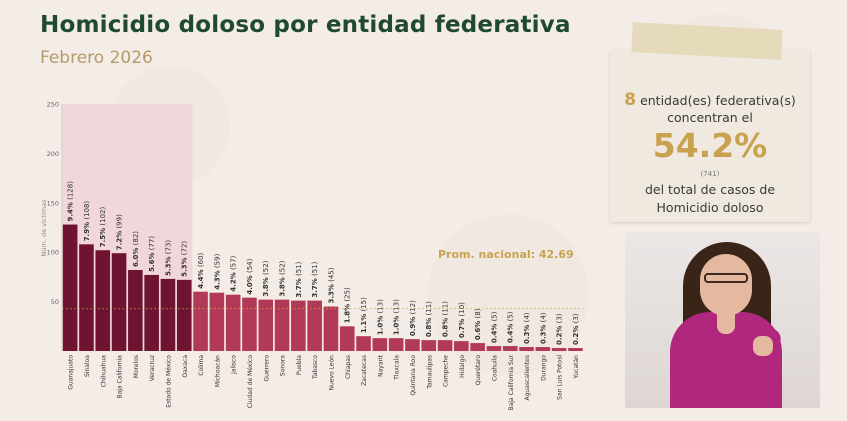 The image size is (847, 421). I want to click on summary-total-cases: (741), so click(710, 174).